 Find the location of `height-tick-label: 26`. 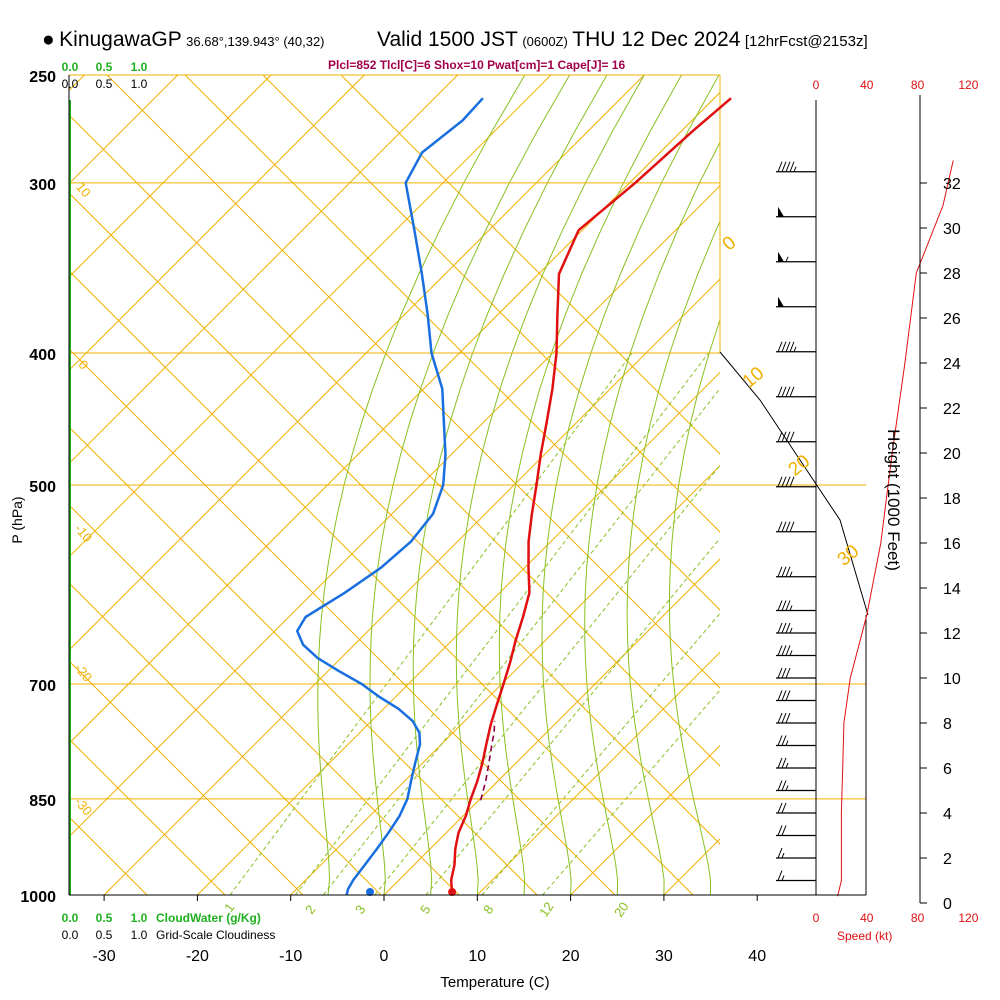

height-tick-label: 26 is located at coordinates (952, 319).